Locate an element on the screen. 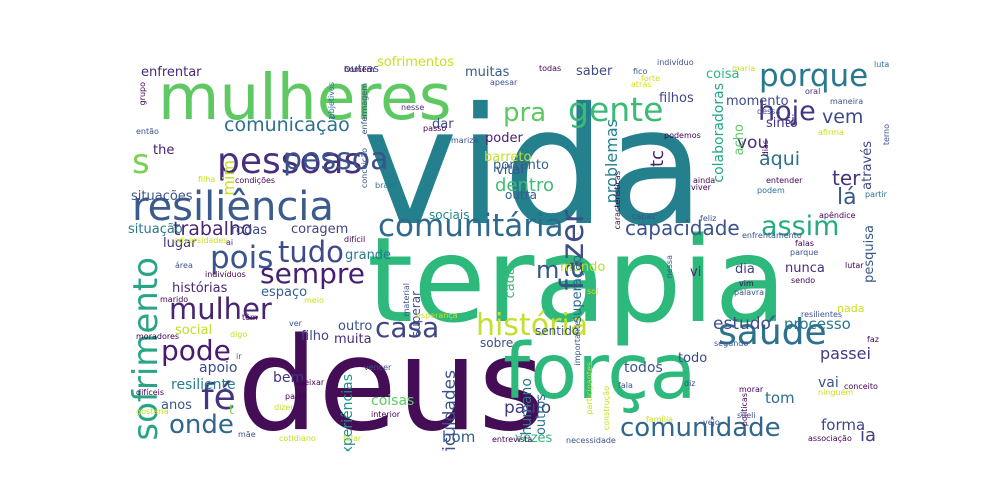 This screenshot has width=1000, height=500. word-terapia: terapia is located at coordinates (577, 280).